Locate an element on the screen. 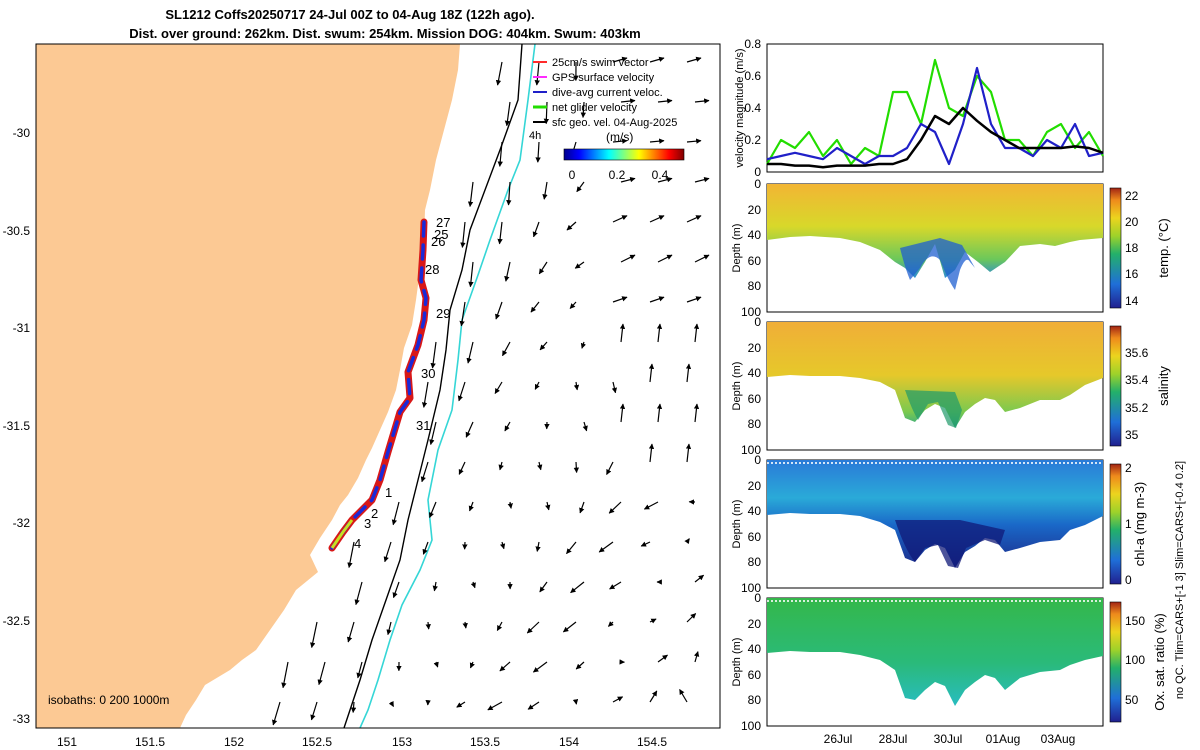 The image size is (1200, 750). colorbar-tick: 16 is located at coordinates (1132, 274).